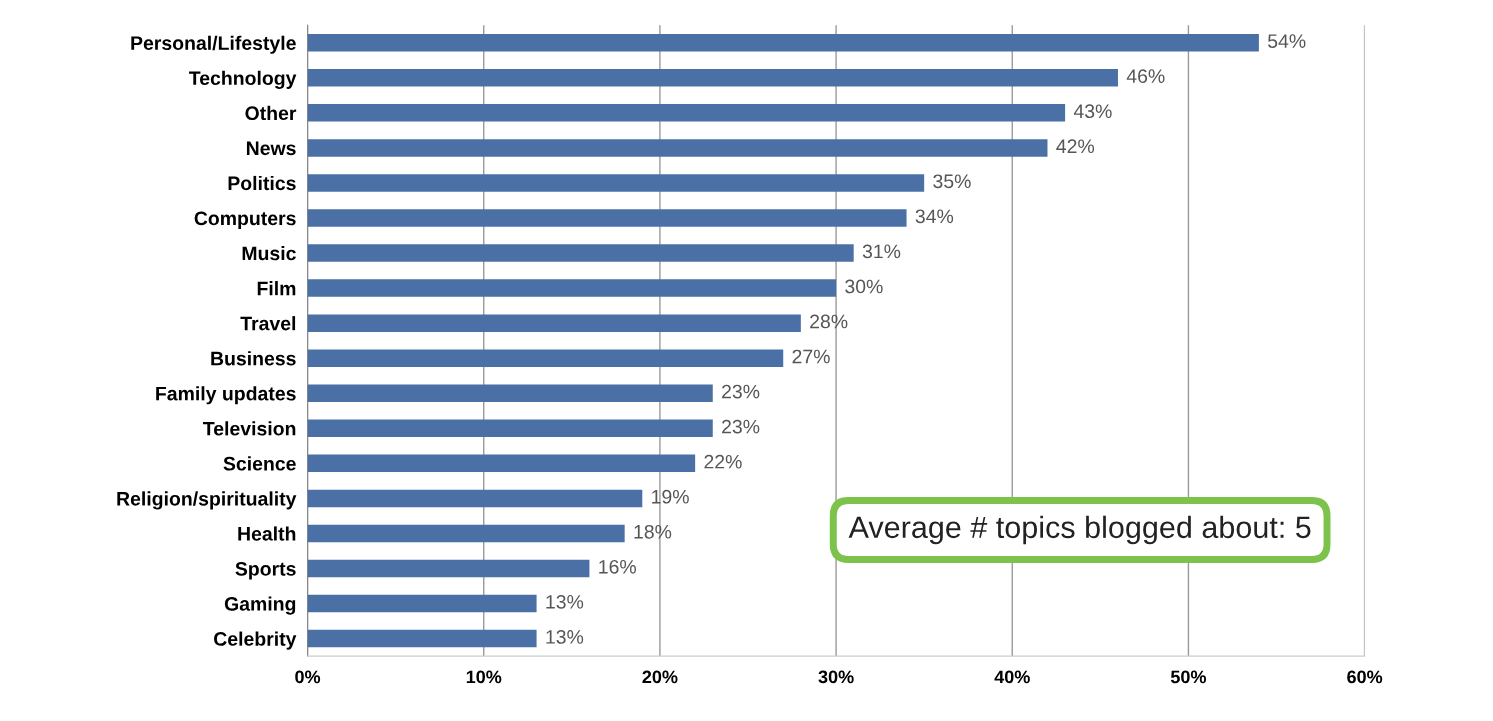 The image size is (1493, 721). I want to click on x-tick-label: 50%, so click(1188, 677).